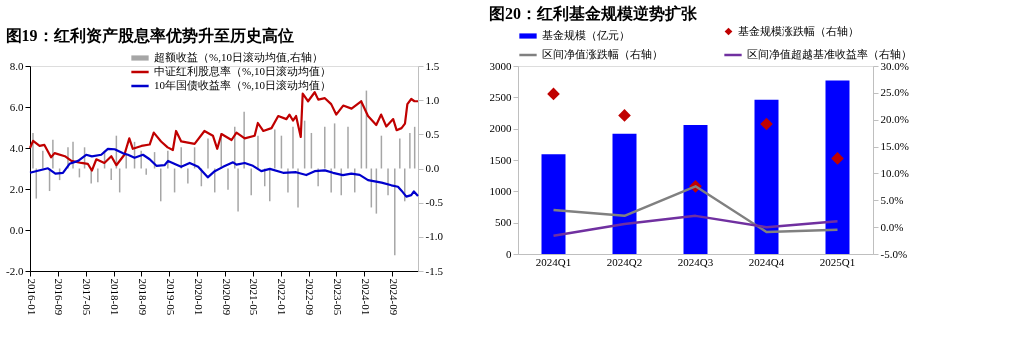 The width and height of the screenshot is (1017, 350). I want to click on y2-tick-label: 1.5, so click(432, 65).